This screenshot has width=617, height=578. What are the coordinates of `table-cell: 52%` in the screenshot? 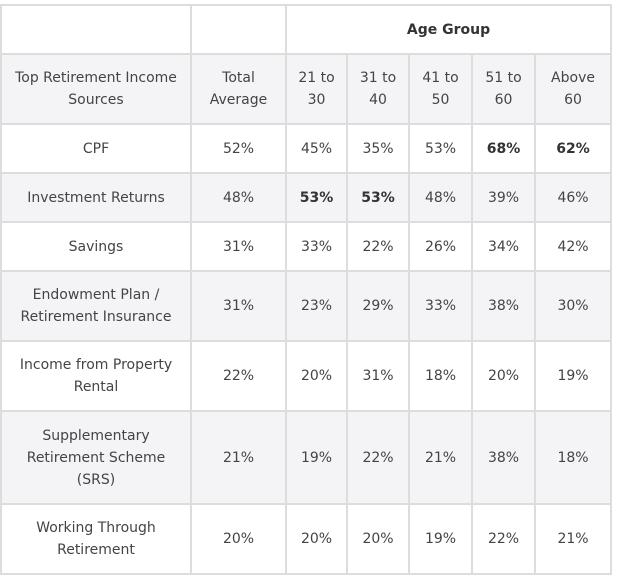 It's located at (238, 148).